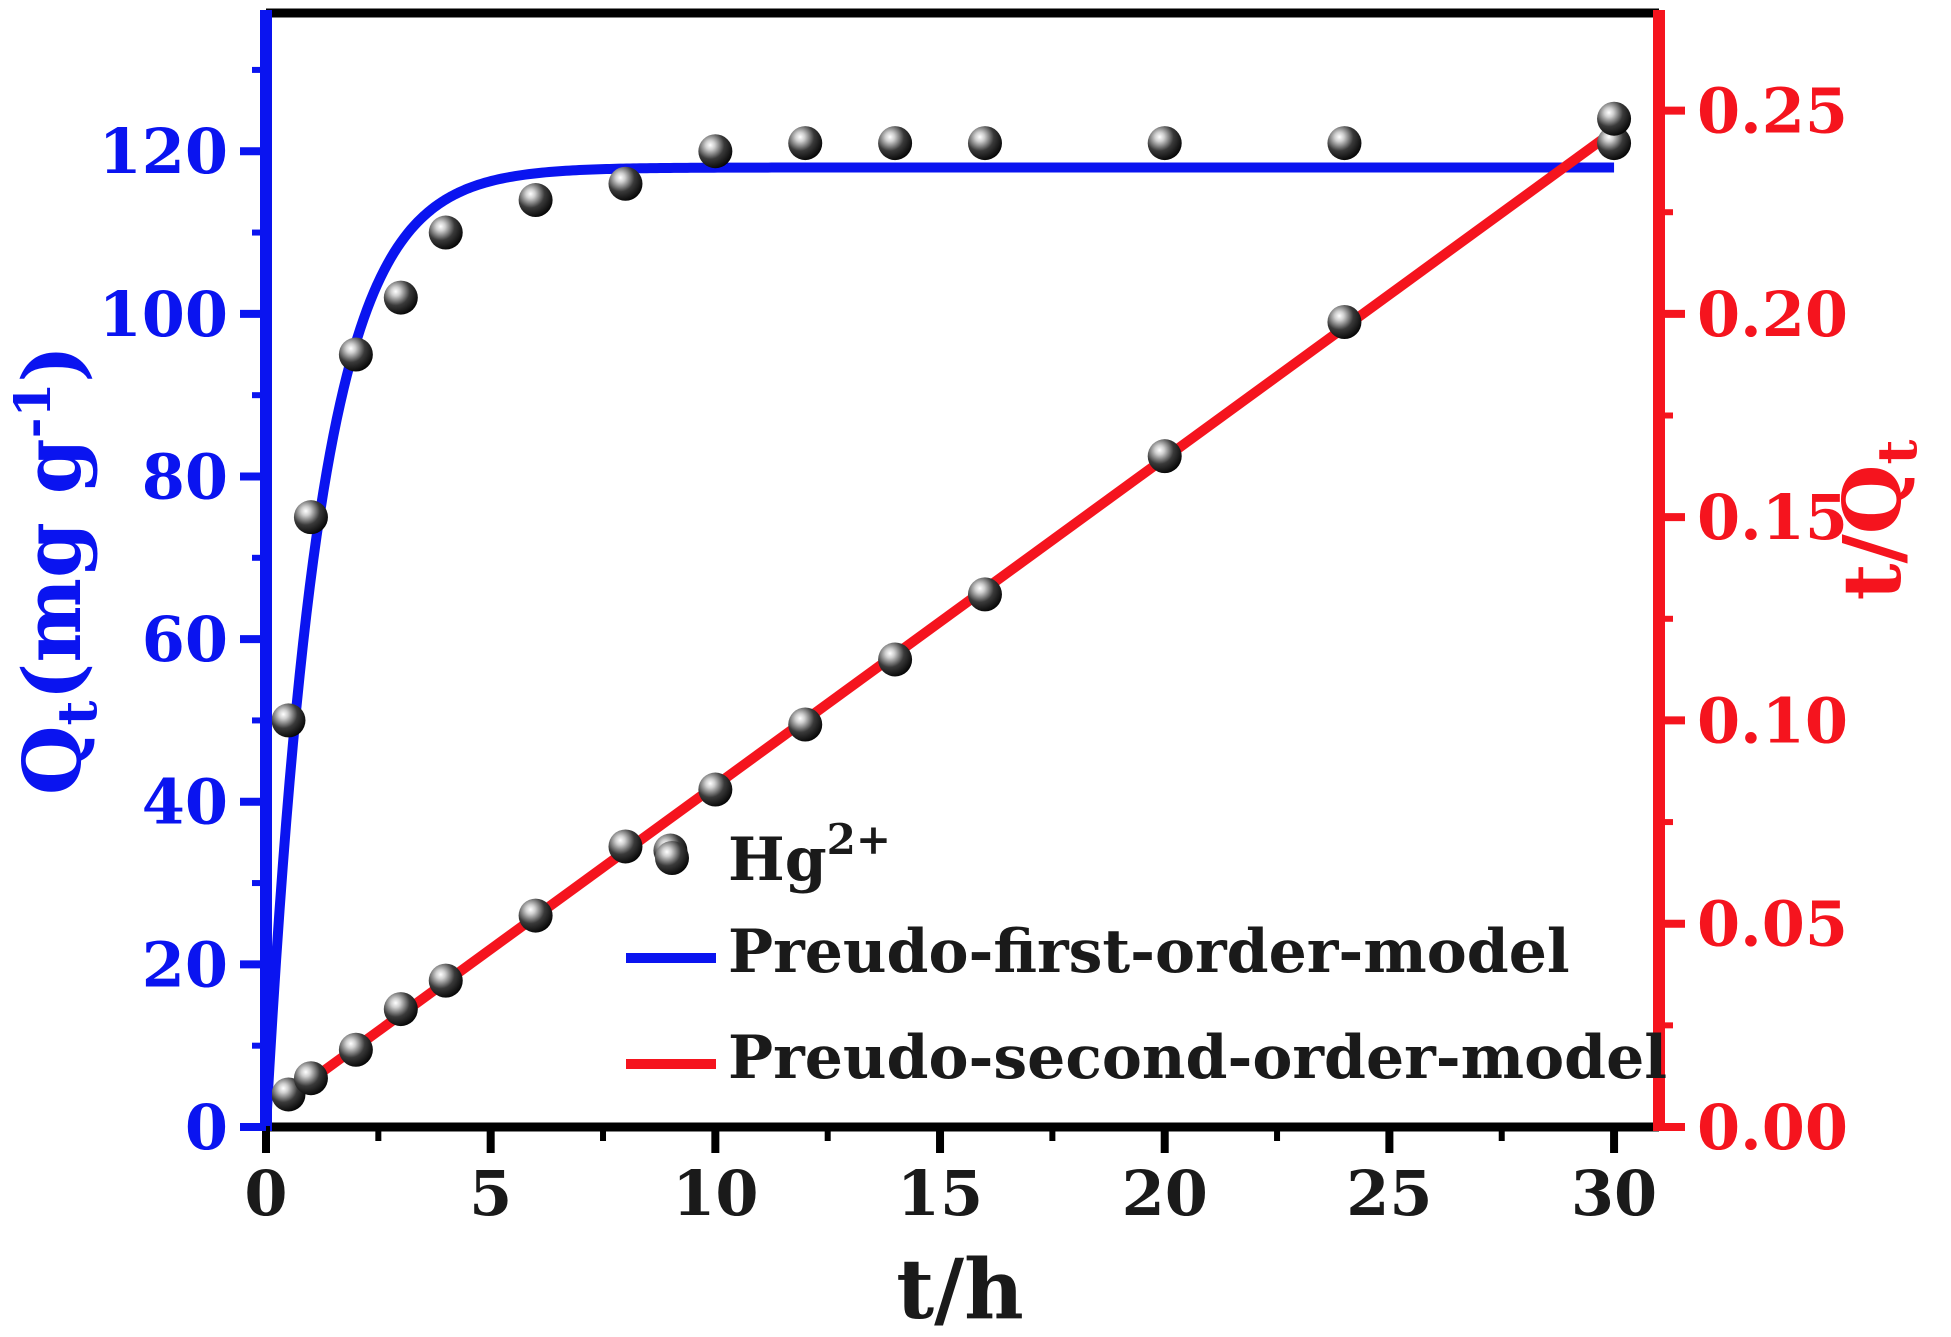 The width and height of the screenshot is (1951, 1337). Describe the element at coordinates (163, 151) in the screenshot. I see `left-y-tick-label: 120` at that location.